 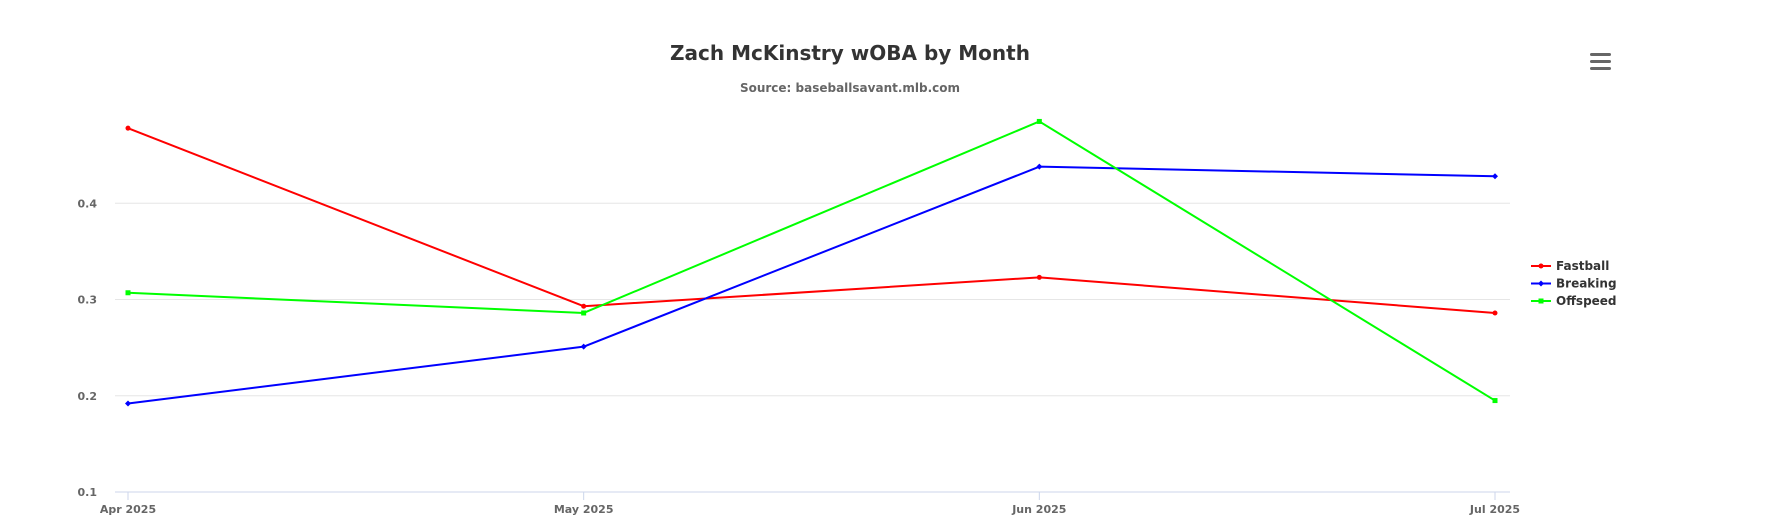 I want to click on legend-item-fastball: Fastball, so click(x=1570, y=266).